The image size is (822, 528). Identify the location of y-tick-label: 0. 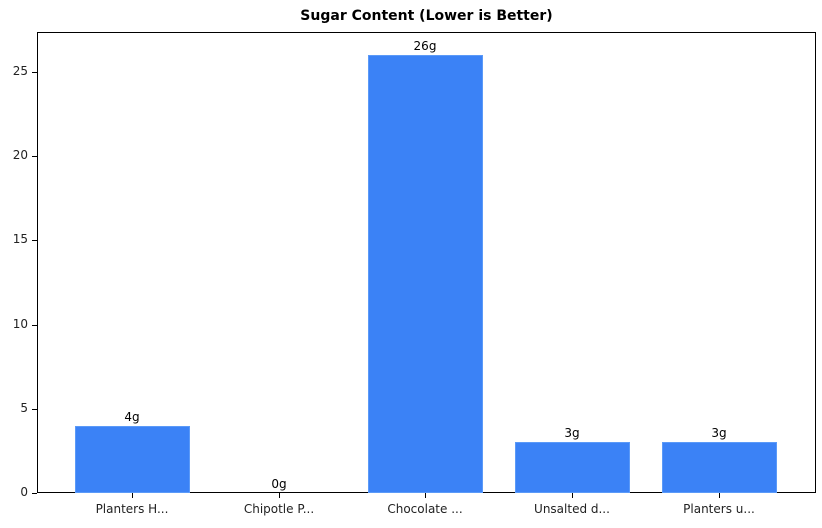
(24, 492).